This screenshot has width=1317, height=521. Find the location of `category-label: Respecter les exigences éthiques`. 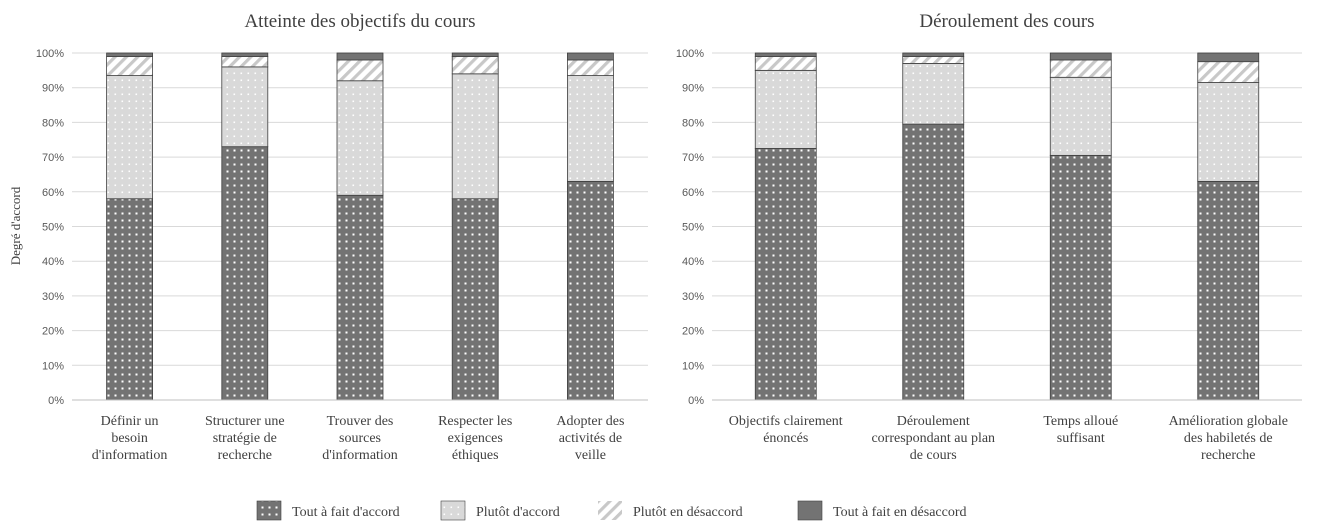

category-label: Respecter les exigences éthiques is located at coordinates (475, 438).